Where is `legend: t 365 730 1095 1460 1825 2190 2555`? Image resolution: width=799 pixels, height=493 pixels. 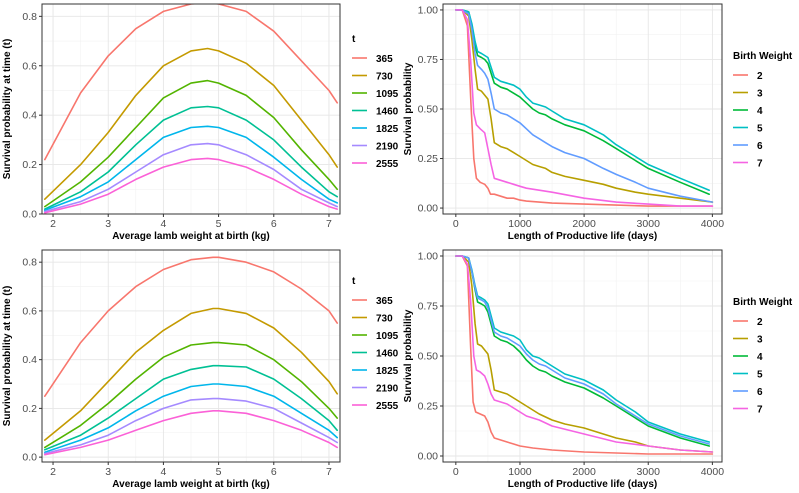
legend: t 365 730 1095 1460 1825 2190 2555 is located at coordinates (375, 344).